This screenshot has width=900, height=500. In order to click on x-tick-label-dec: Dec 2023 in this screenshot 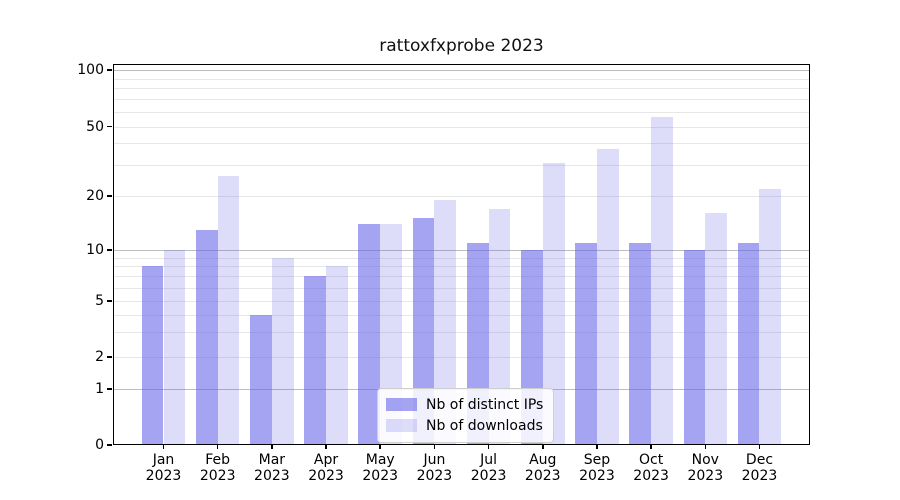, I will do `click(759, 468)`.